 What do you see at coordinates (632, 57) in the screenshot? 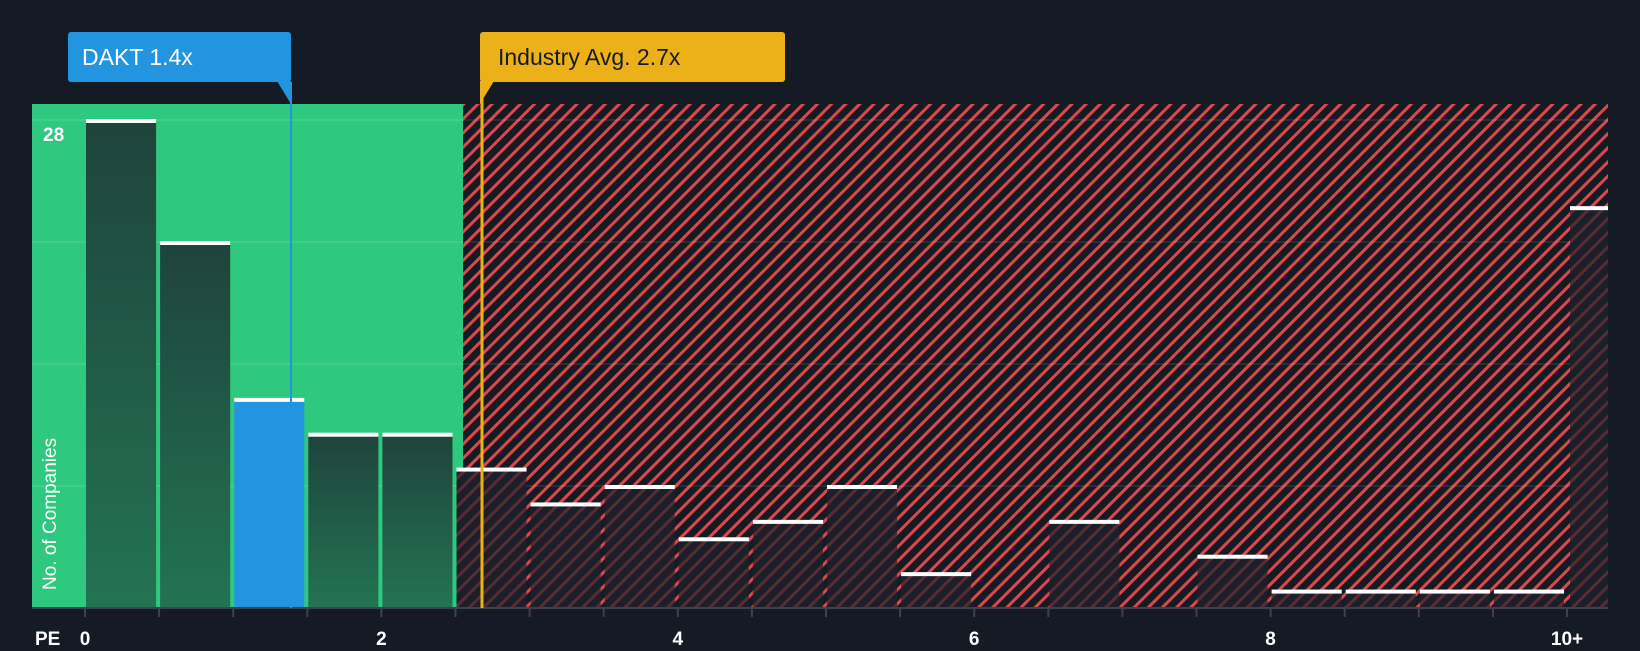
I see `industry-average-label: Industry Avg. 2.7x` at bounding box center [632, 57].